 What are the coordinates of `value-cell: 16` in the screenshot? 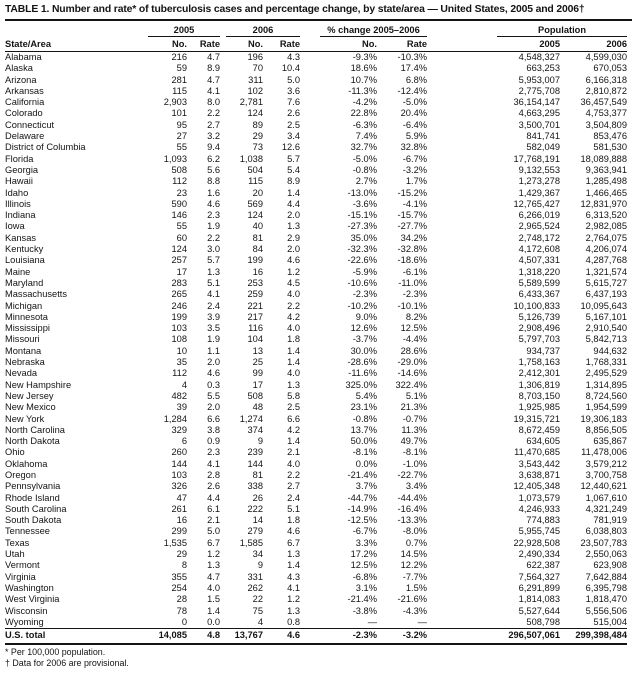 It's located at (181, 520).